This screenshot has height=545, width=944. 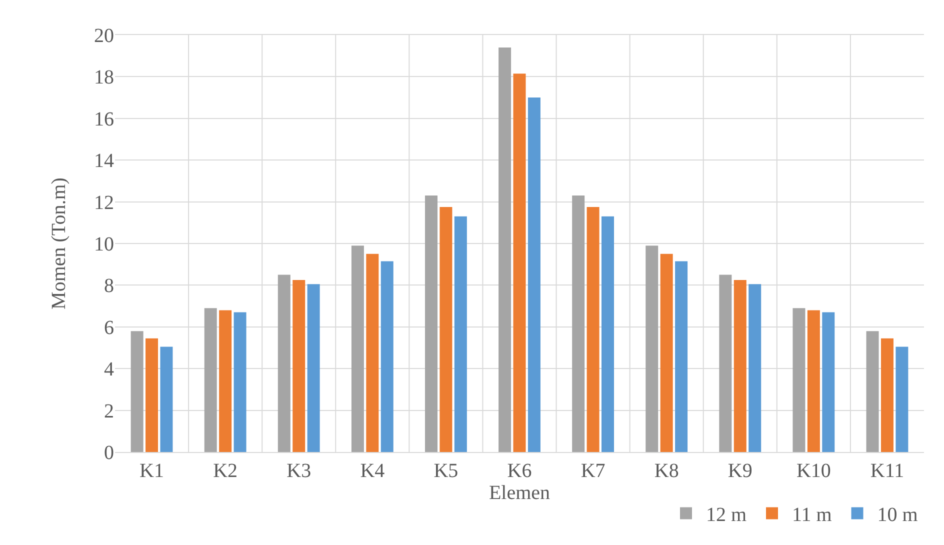 What do you see at coordinates (104, 77) in the screenshot?
I see `y-tick-label: 18` at bounding box center [104, 77].